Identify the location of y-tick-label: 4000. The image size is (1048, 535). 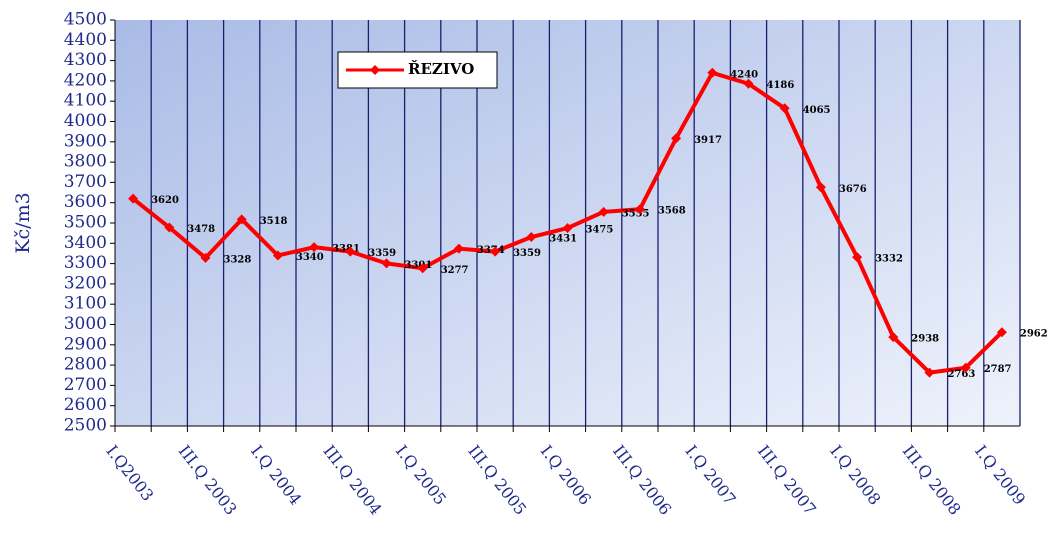
(85, 121).